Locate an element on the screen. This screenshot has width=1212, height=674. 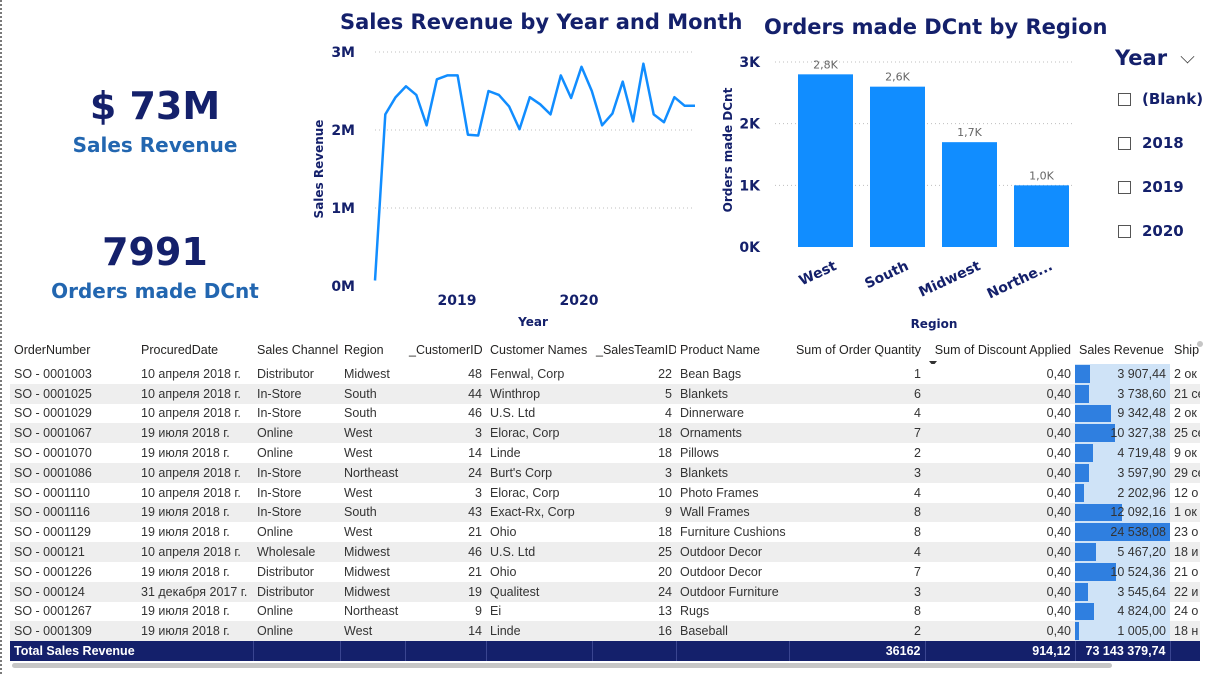
sales-revenue-cell: 4 824,00 is located at coordinates (1122, 611).